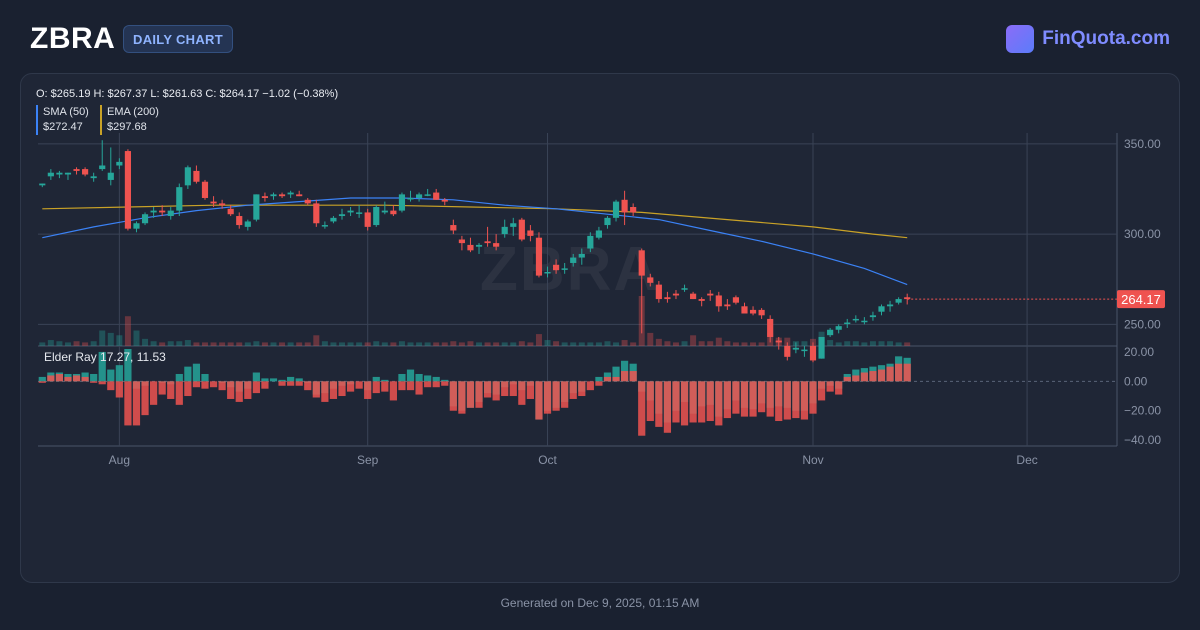  Describe the element at coordinates (1142, 324) in the screenshot. I see `price-tick-label: 250.00` at that location.